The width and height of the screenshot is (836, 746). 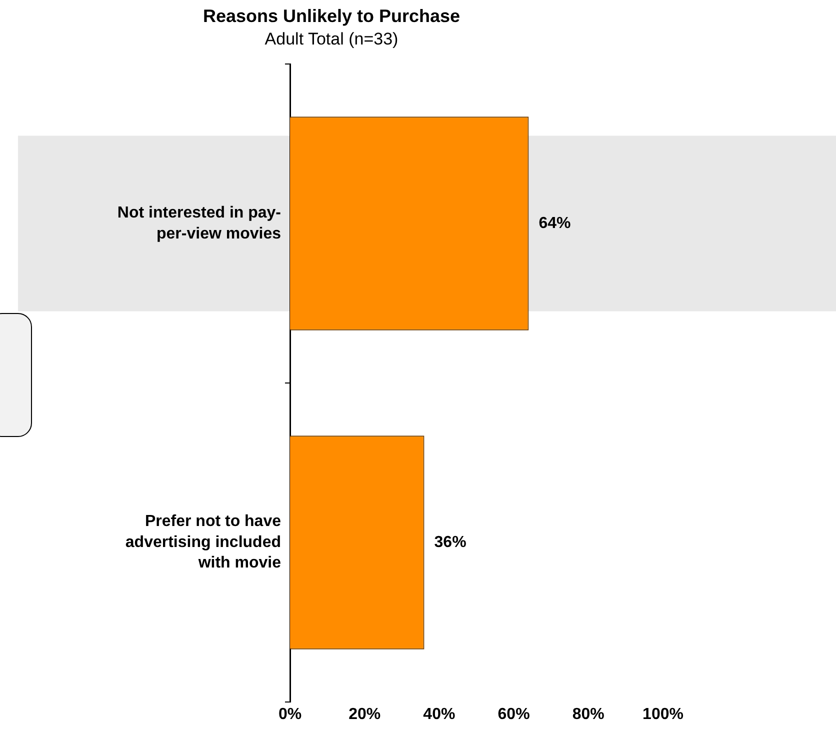 What do you see at coordinates (450, 542) in the screenshot?
I see `data-label: 36%` at bounding box center [450, 542].